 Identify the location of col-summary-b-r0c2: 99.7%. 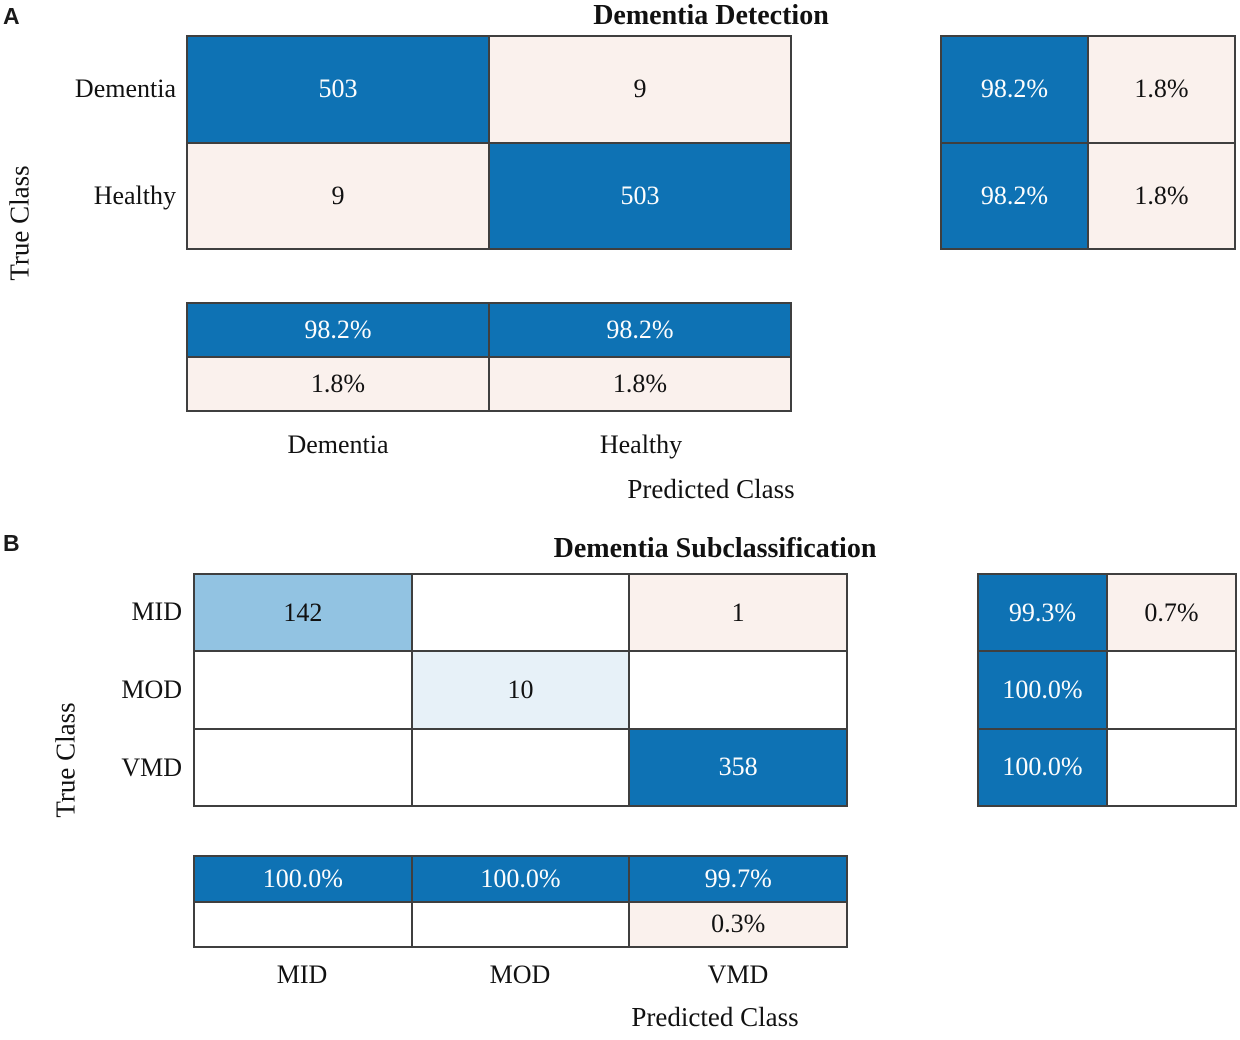
(738, 879).